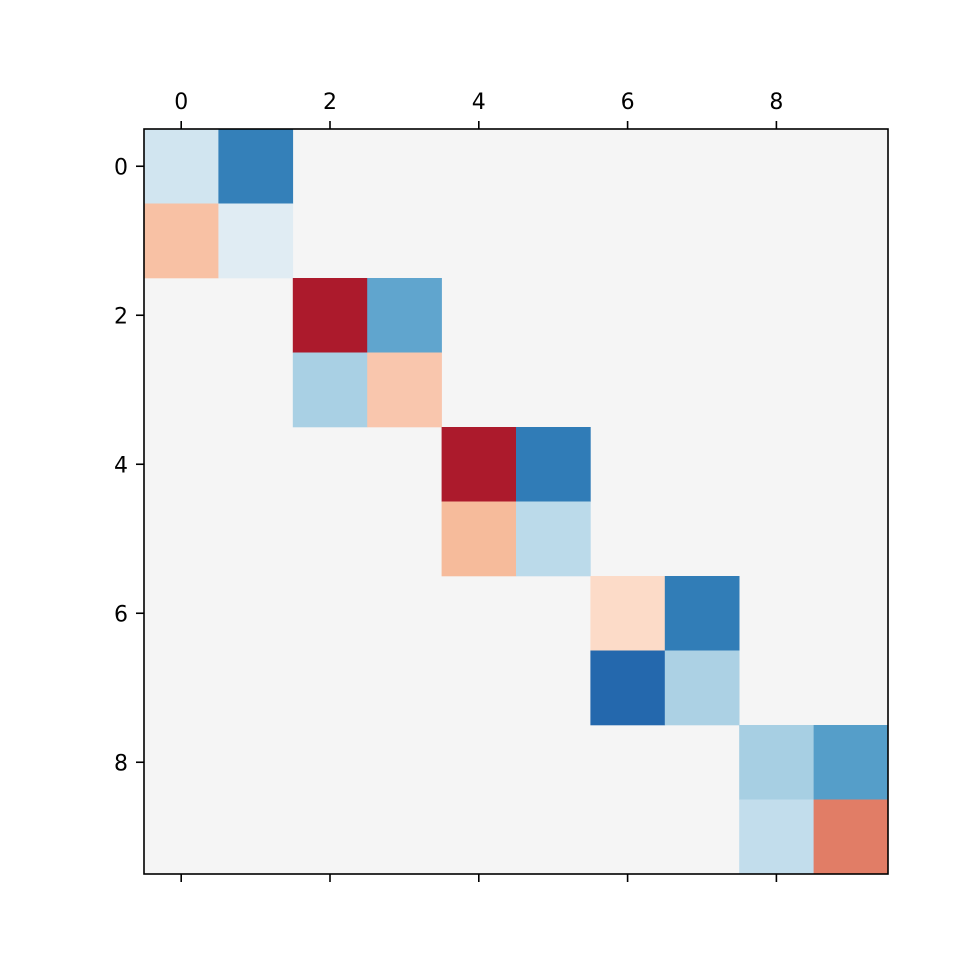  What do you see at coordinates (121, 614) in the screenshot?
I see `y-tick-label-6: 6` at bounding box center [121, 614].